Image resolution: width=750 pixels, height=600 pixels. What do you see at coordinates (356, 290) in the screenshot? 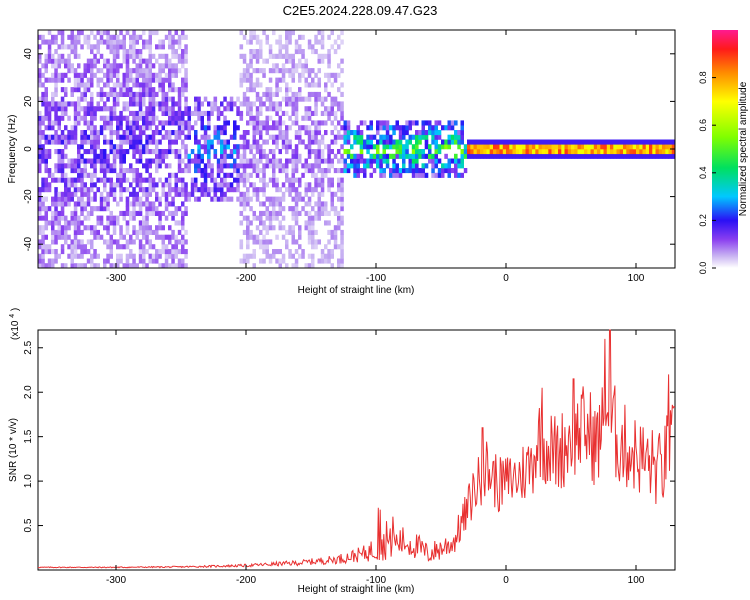
I see `spectrogram-x-axis-label: Height of straight line (km)` at bounding box center [356, 290].